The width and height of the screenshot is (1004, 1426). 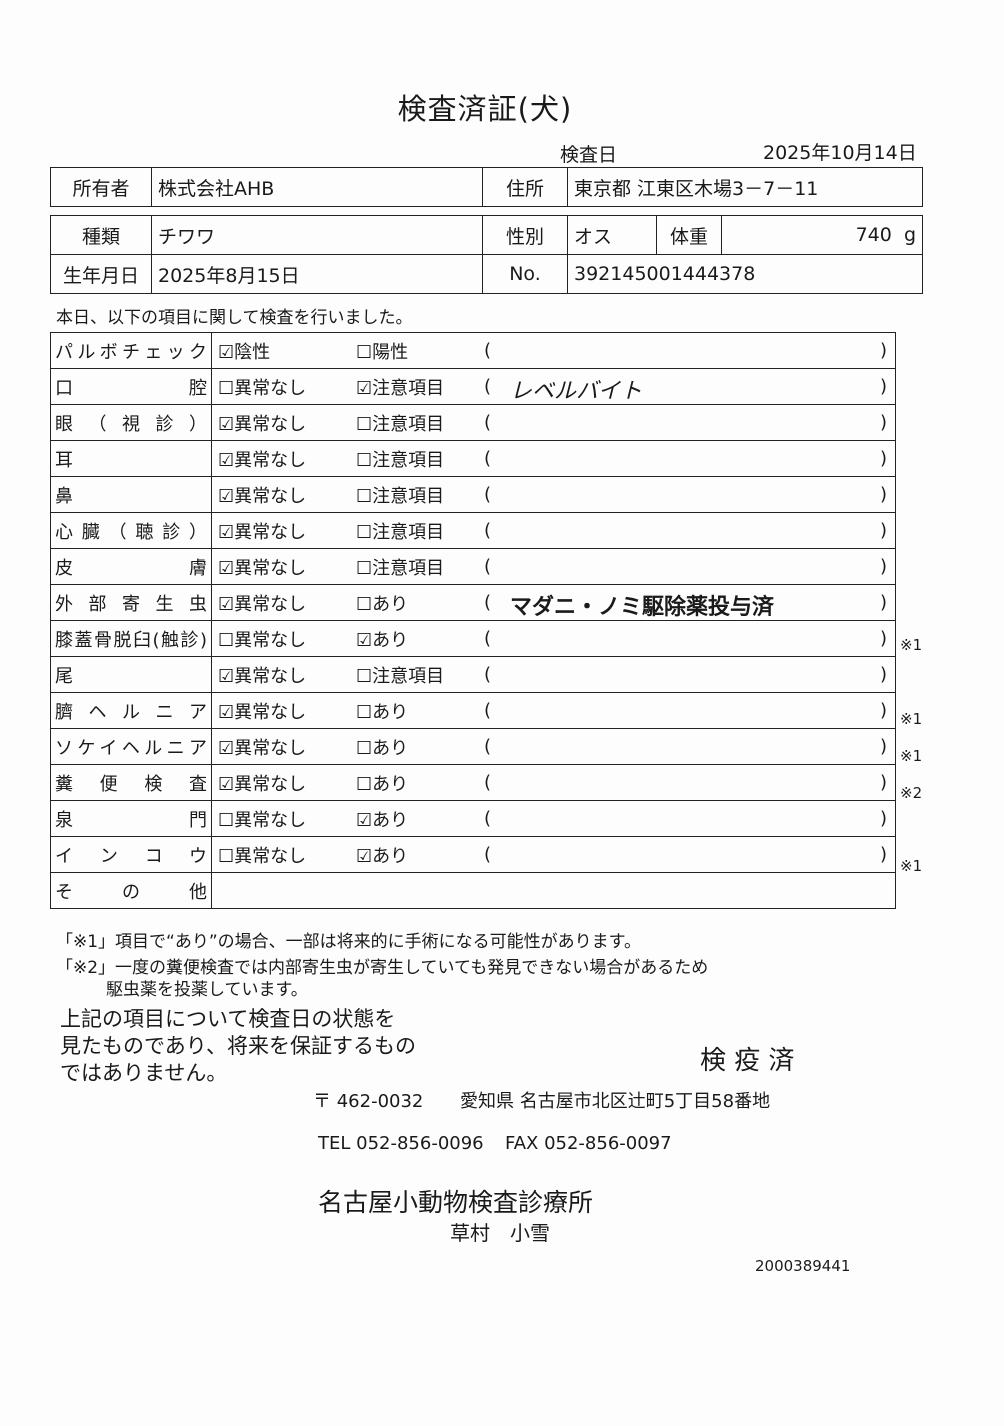 What do you see at coordinates (689, 235) in the screenshot?
I see `weight-label: 体重` at bounding box center [689, 235].